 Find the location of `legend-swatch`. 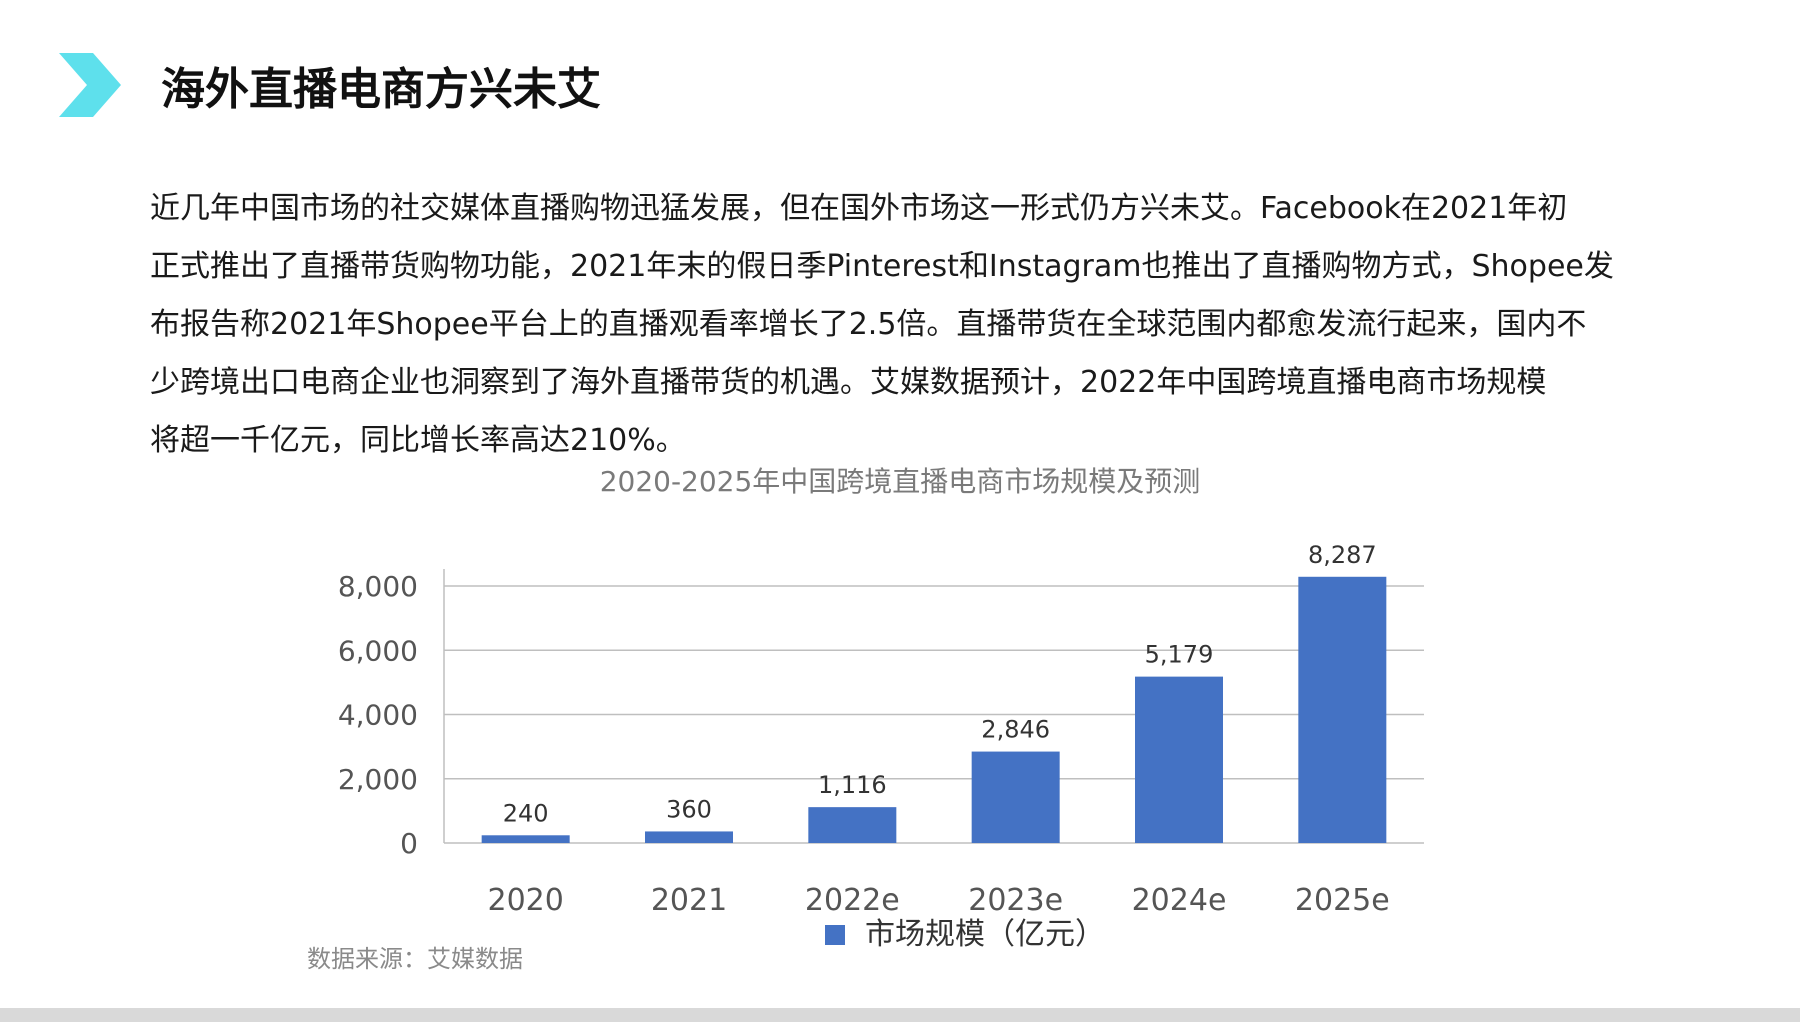

legend-swatch is located at coordinates (835, 935).